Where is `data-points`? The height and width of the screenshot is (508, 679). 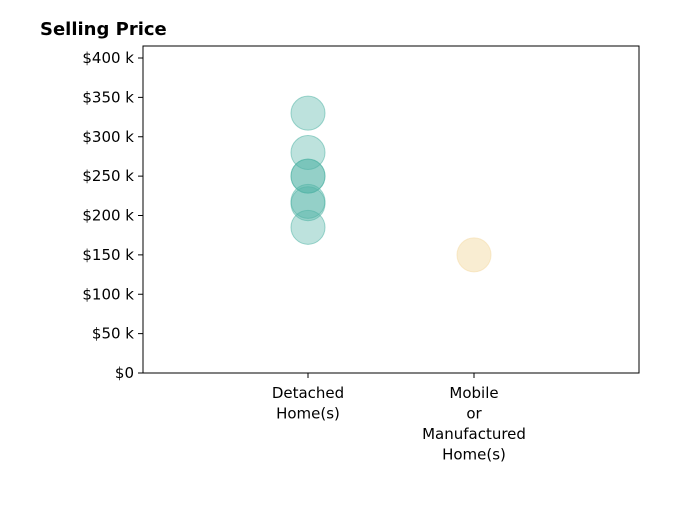 data-points is located at coordinates (391, 184).